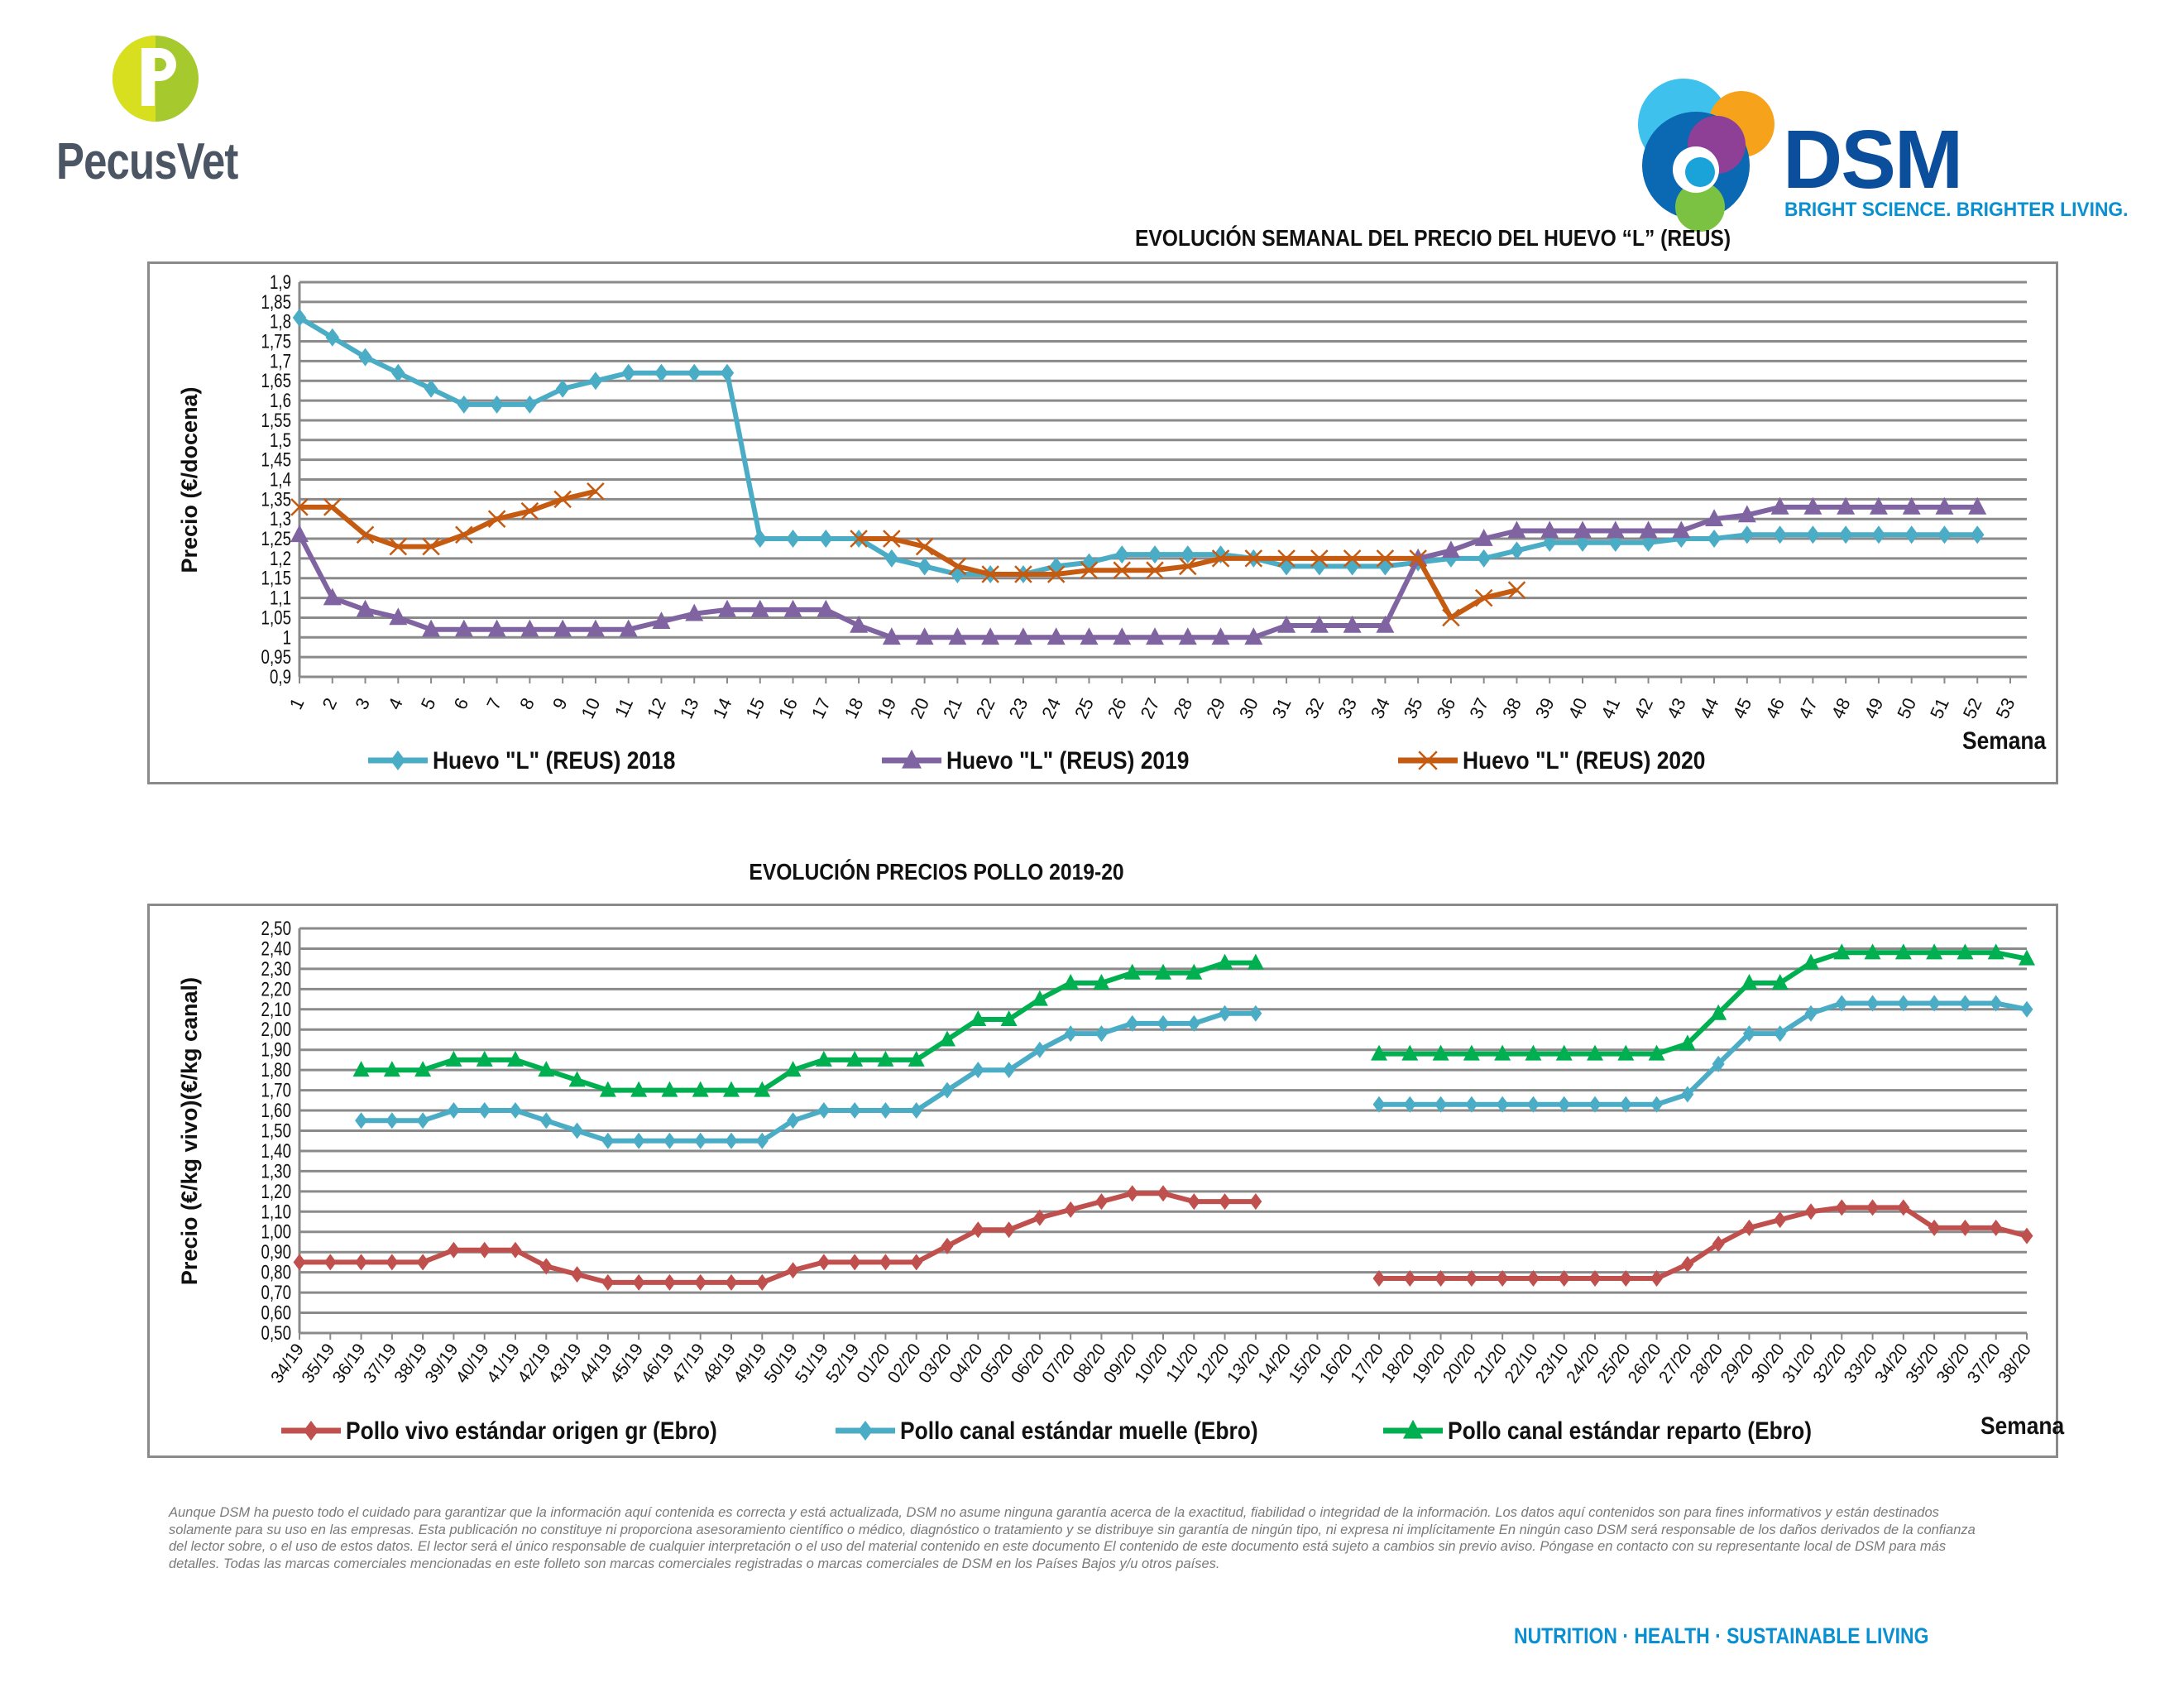 The height and width of the screenshot is (1688, 2184). I want to click on x-tick-label: 34, so click(1380, 708).